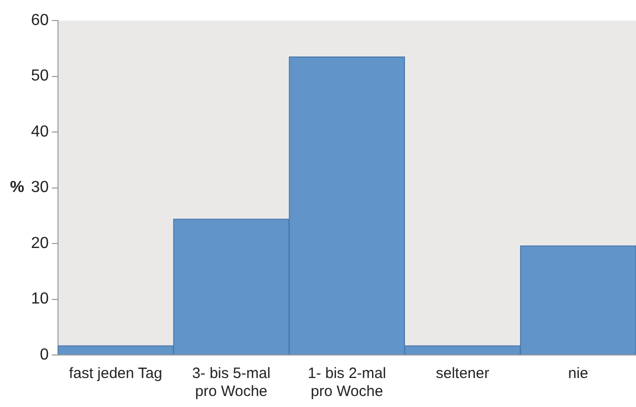  Describe the element at coordinates (40, 131) in the screenshot. I see `y-tick-label: 40` at that location.